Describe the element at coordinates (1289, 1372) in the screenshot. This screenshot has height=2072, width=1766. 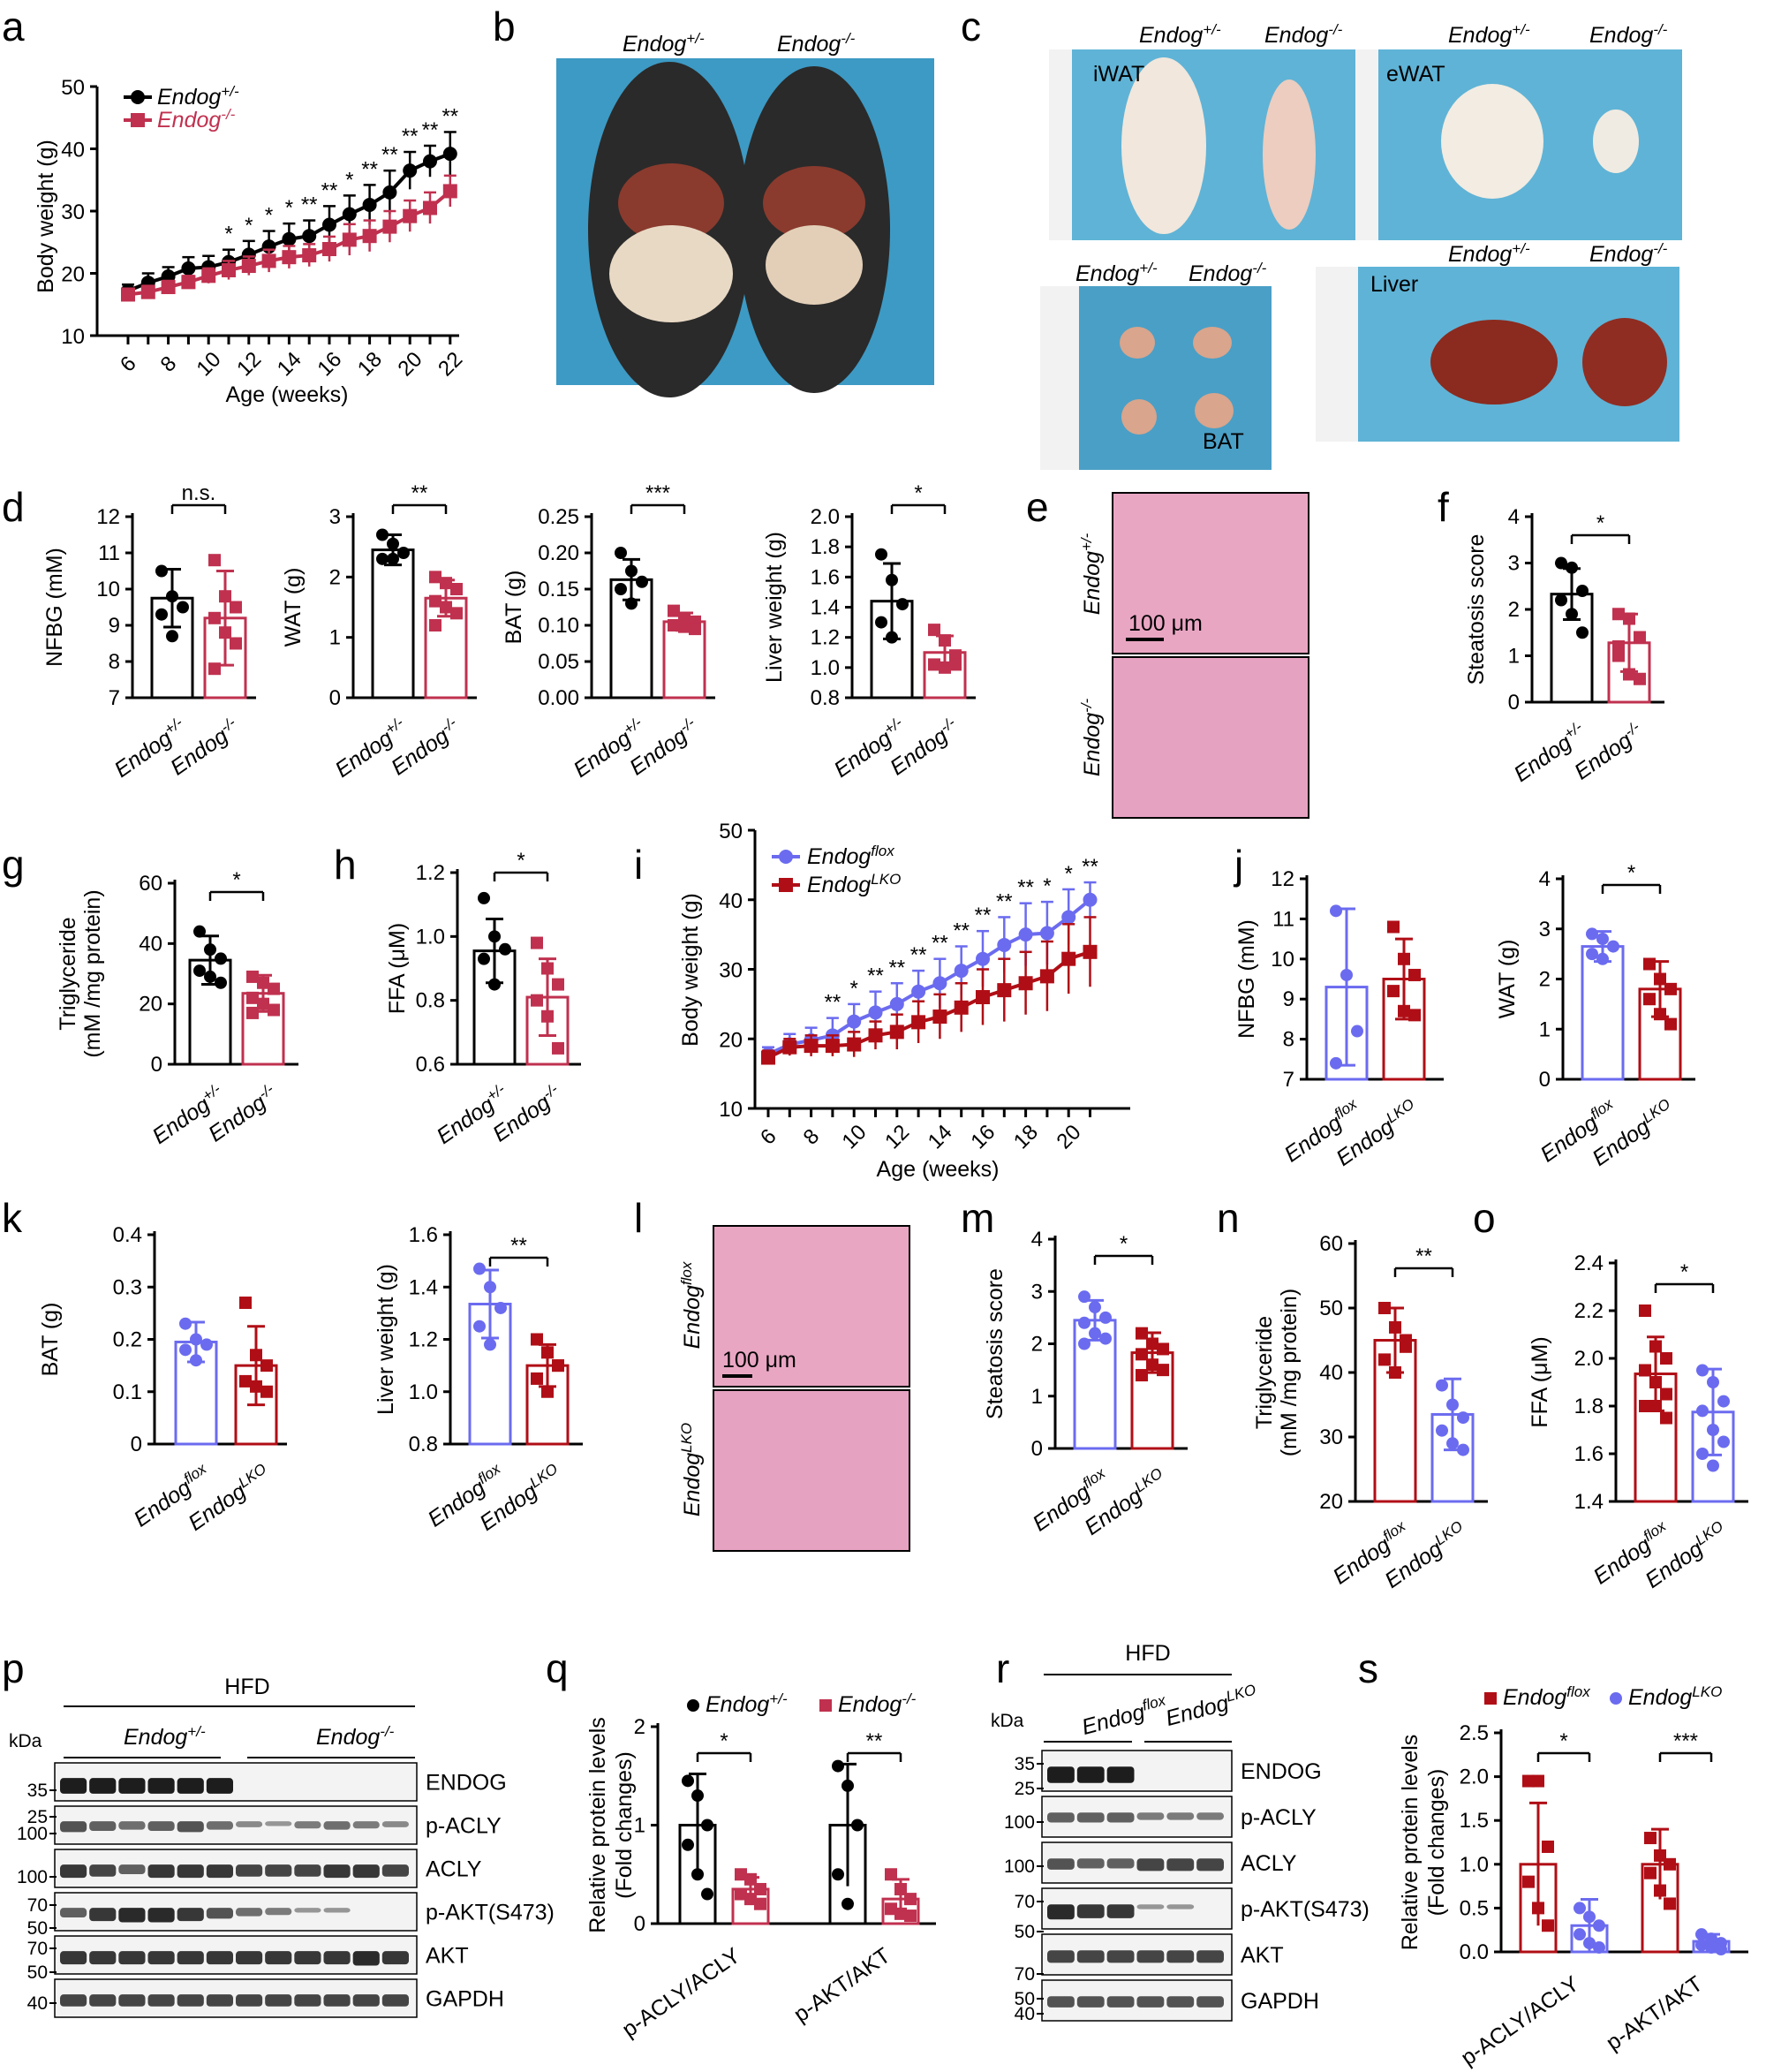
I see `y-axis-label-2: (mM /mg protein)` at that location.